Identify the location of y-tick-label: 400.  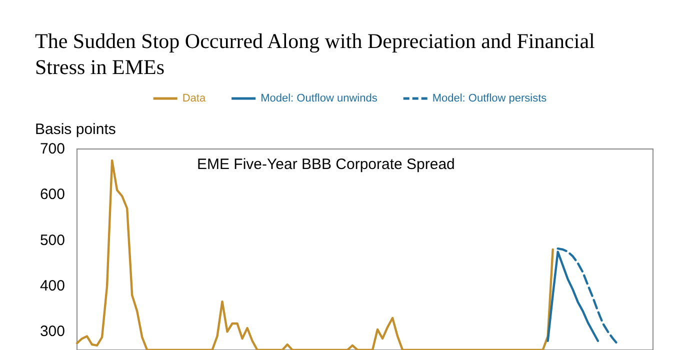
(52, 286).